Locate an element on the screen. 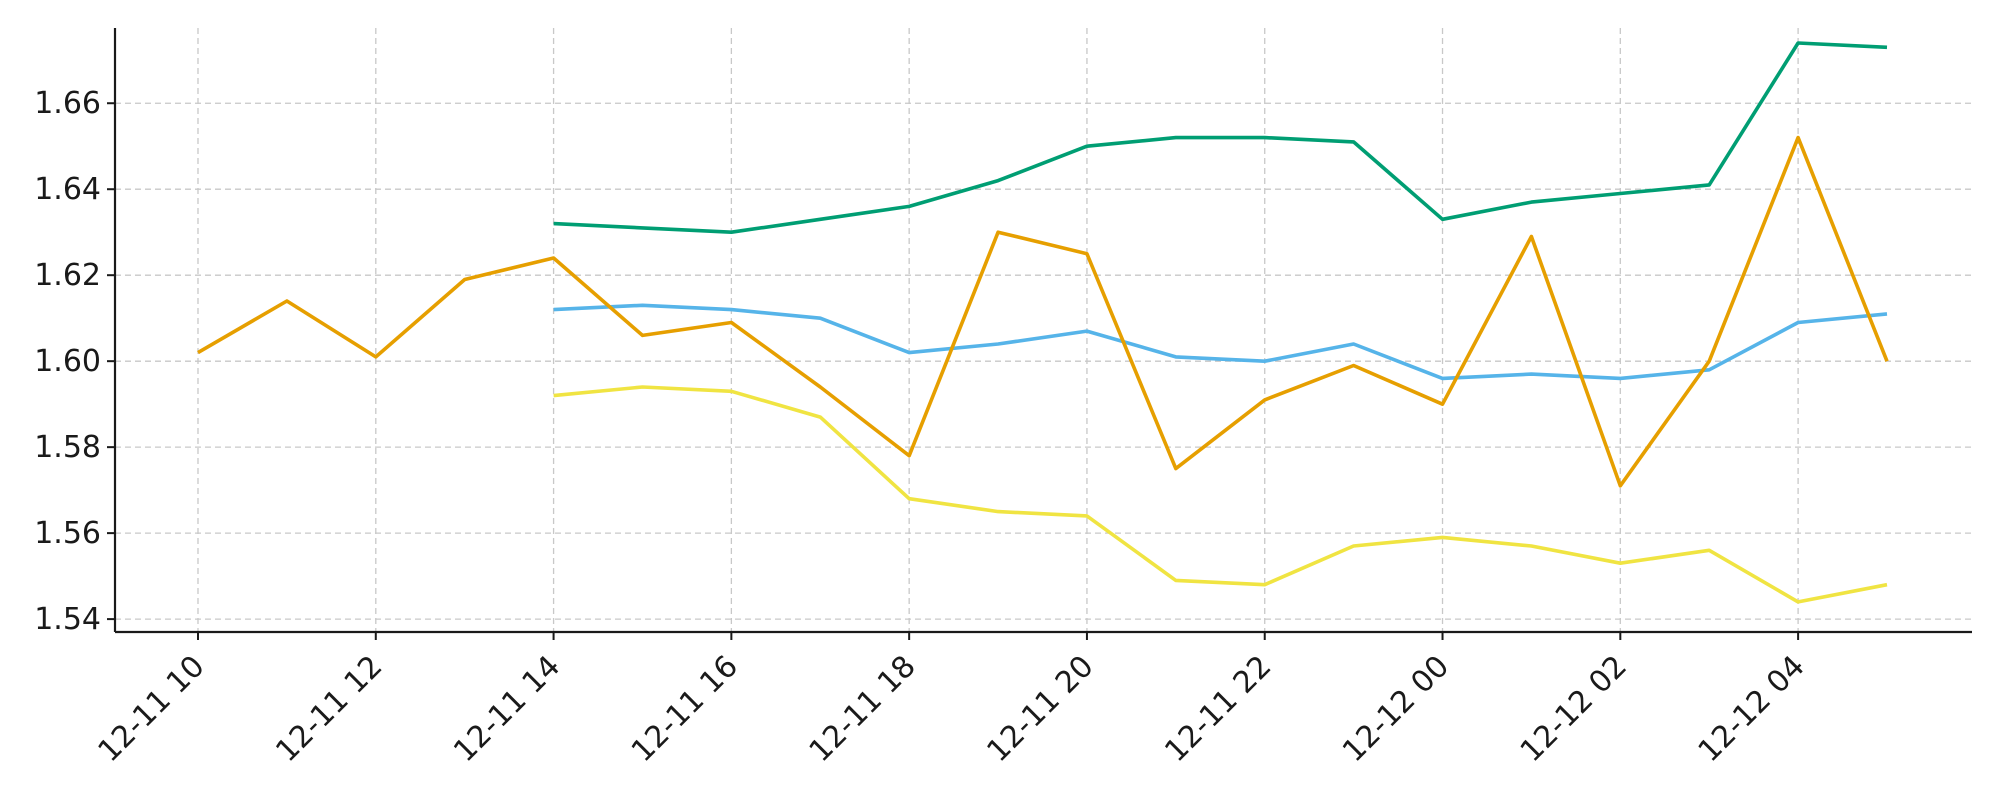 Image resolution: width=2000 pixels, height=800 pixels. x-tick-label: 12-11 10 is located at coordinates (152, 709).